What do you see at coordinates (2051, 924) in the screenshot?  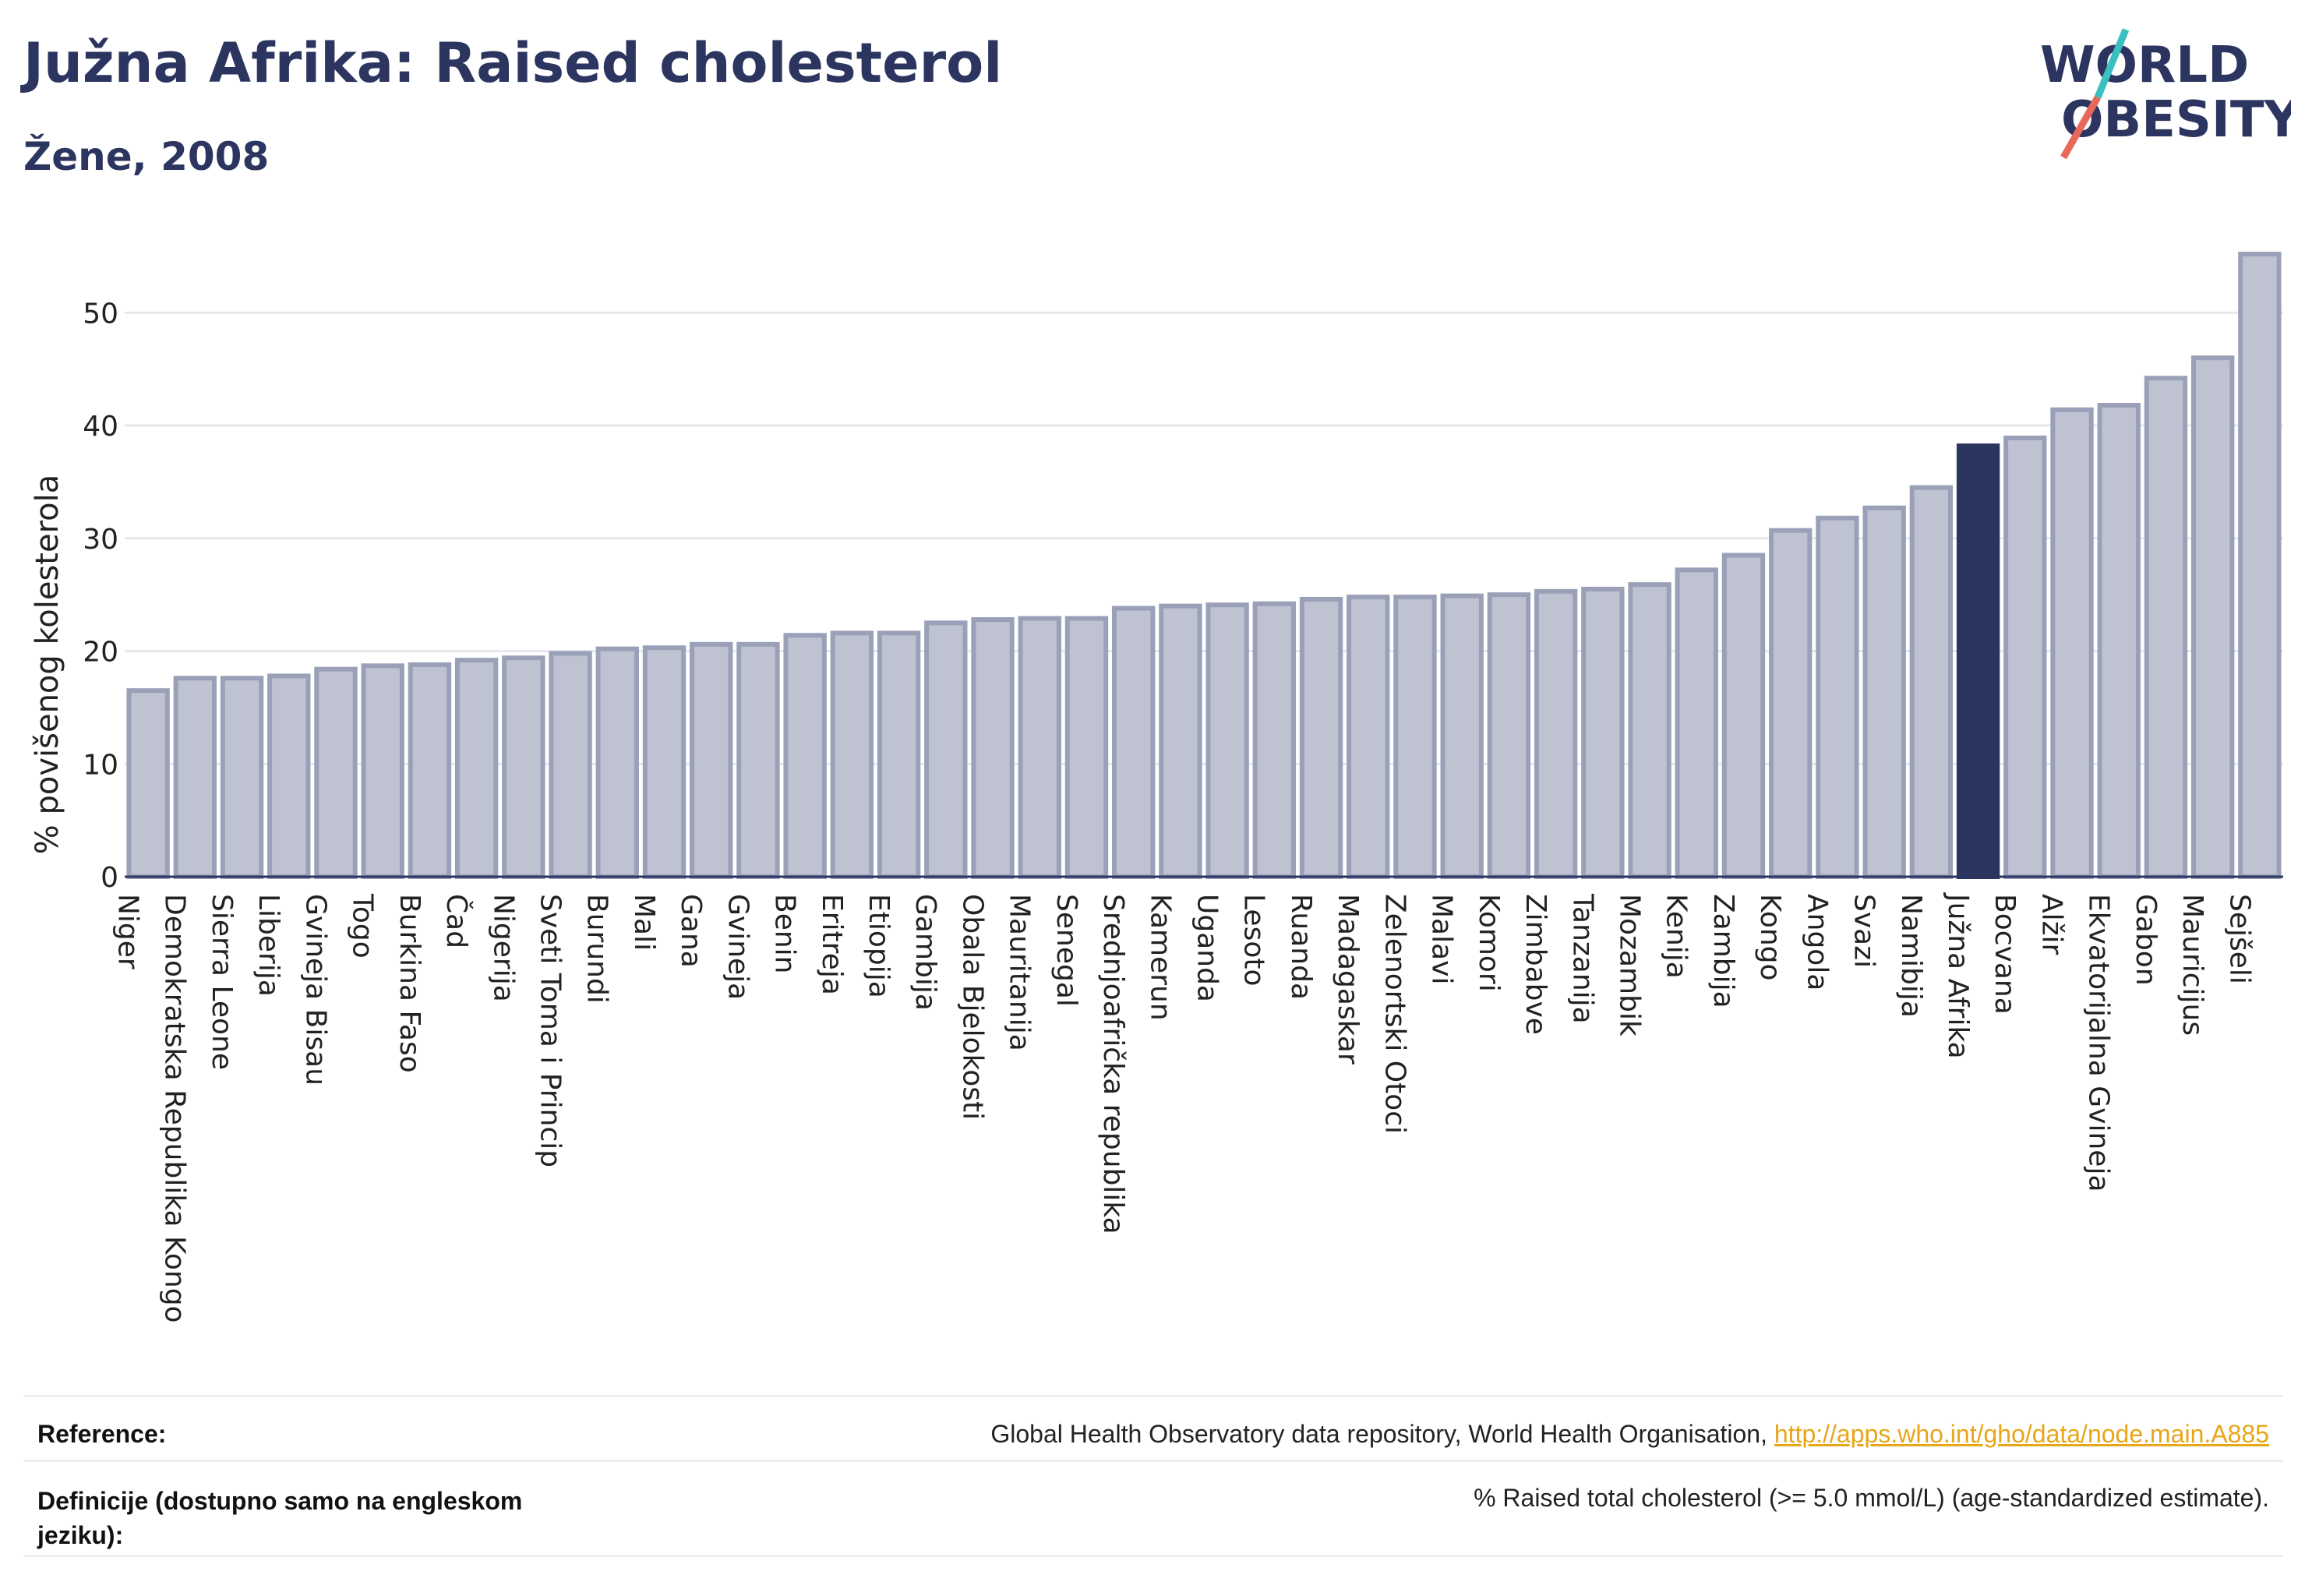 I see `x-tick-label: Alžir` at bounding box center [2051, 924].